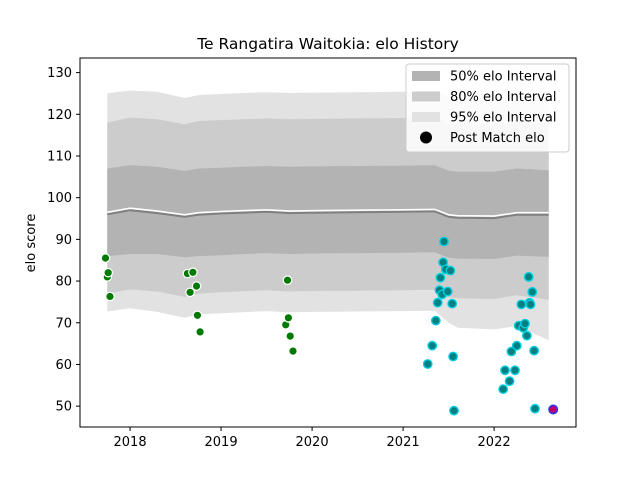  What do you see at coordinates (63, 407) in the screenshot?
I see `y-tick-label: 50` at bounding box center [63, 407].